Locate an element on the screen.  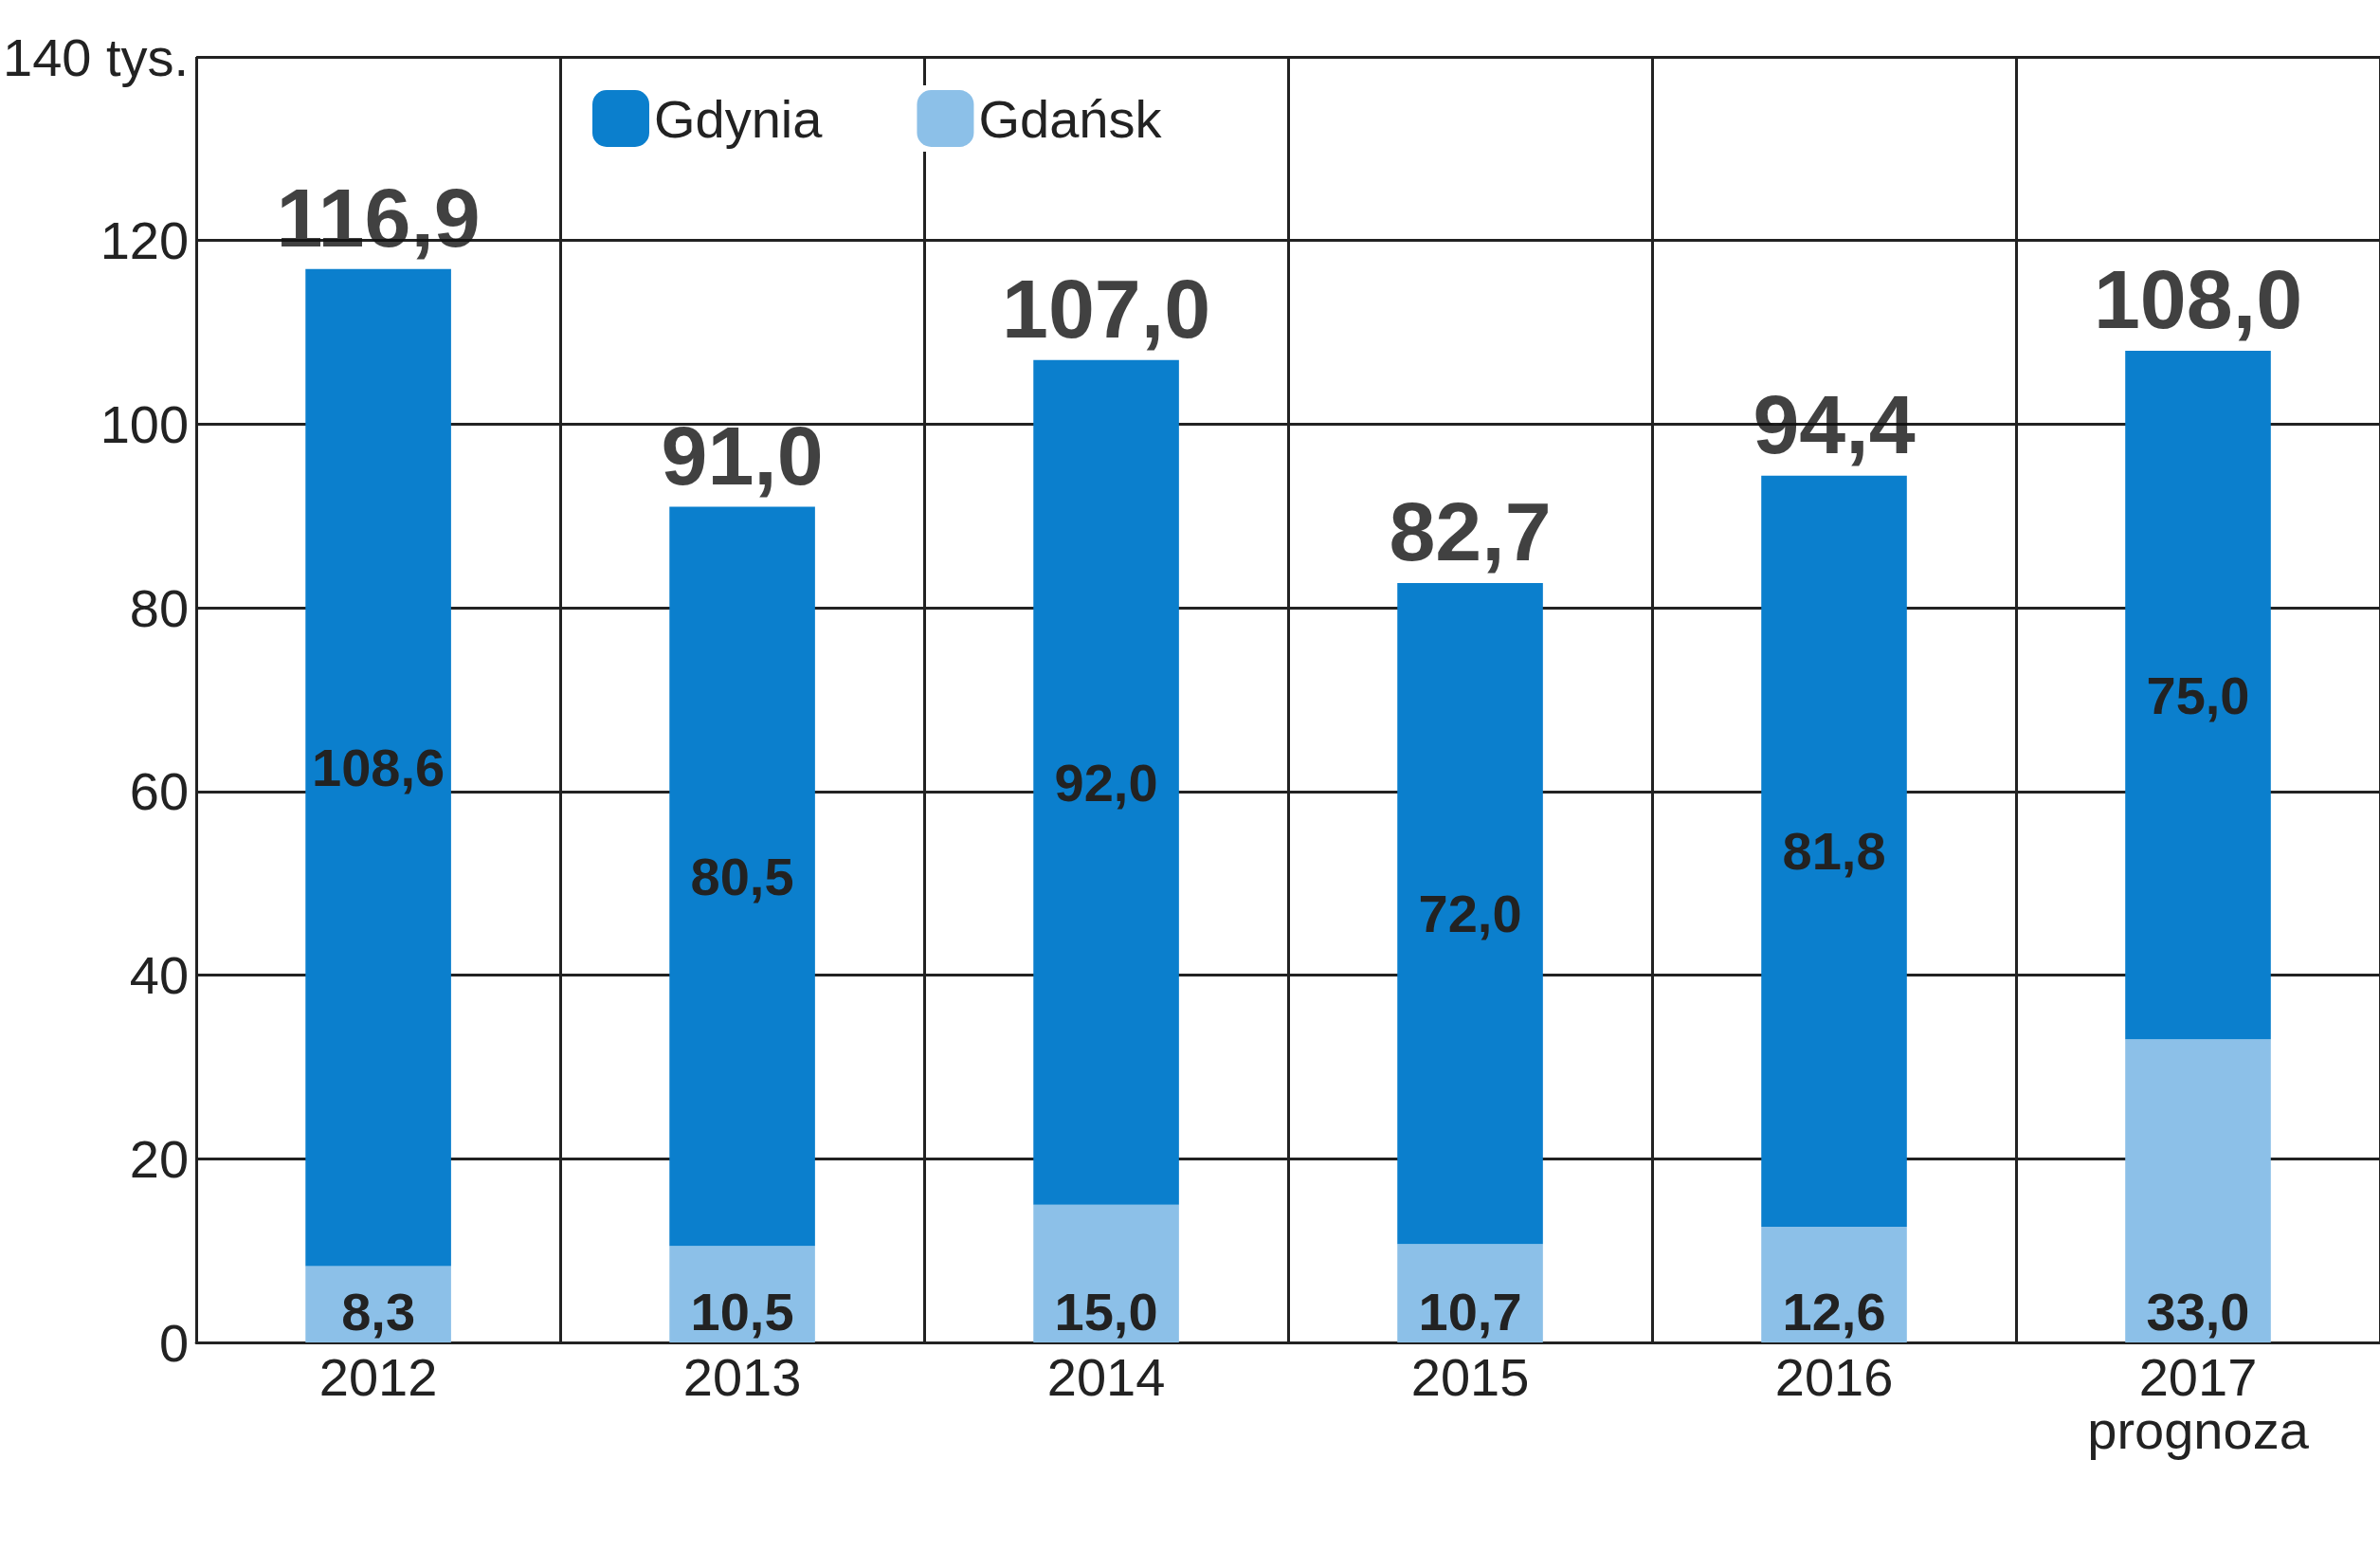
legend-label: Gdynia is located at coordinates (739, 118).